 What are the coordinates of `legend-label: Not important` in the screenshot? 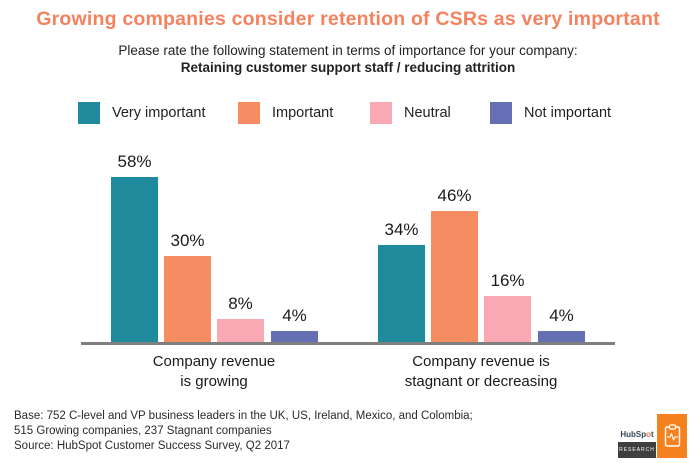 It's located at (568, 112).